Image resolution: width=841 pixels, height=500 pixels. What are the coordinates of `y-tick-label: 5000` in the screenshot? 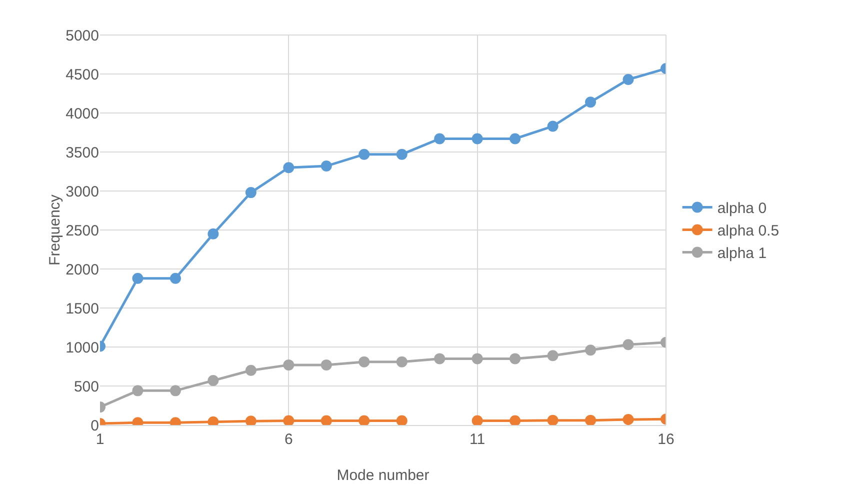 It's located at (82, 35).